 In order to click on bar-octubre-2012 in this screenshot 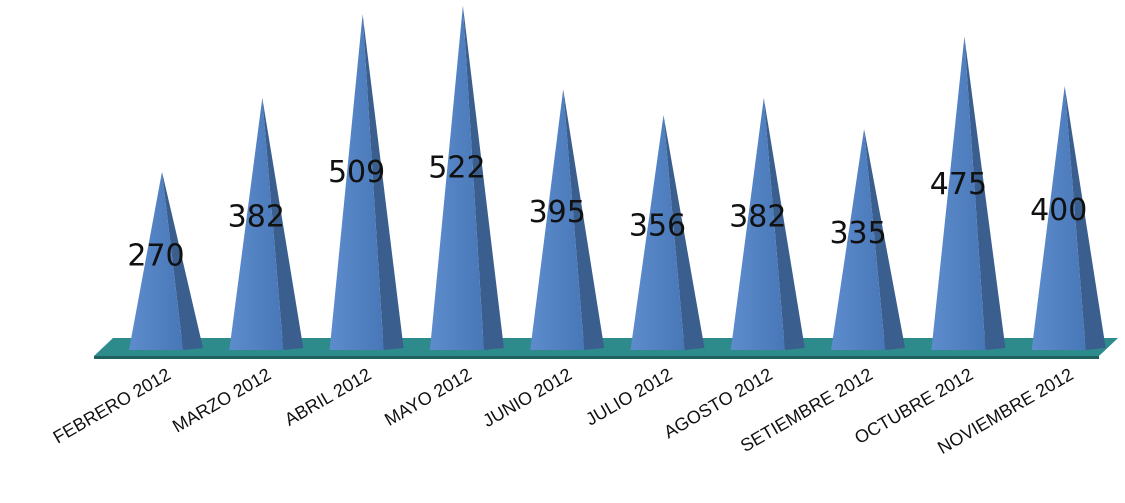, I will do `click(968, 193)`.